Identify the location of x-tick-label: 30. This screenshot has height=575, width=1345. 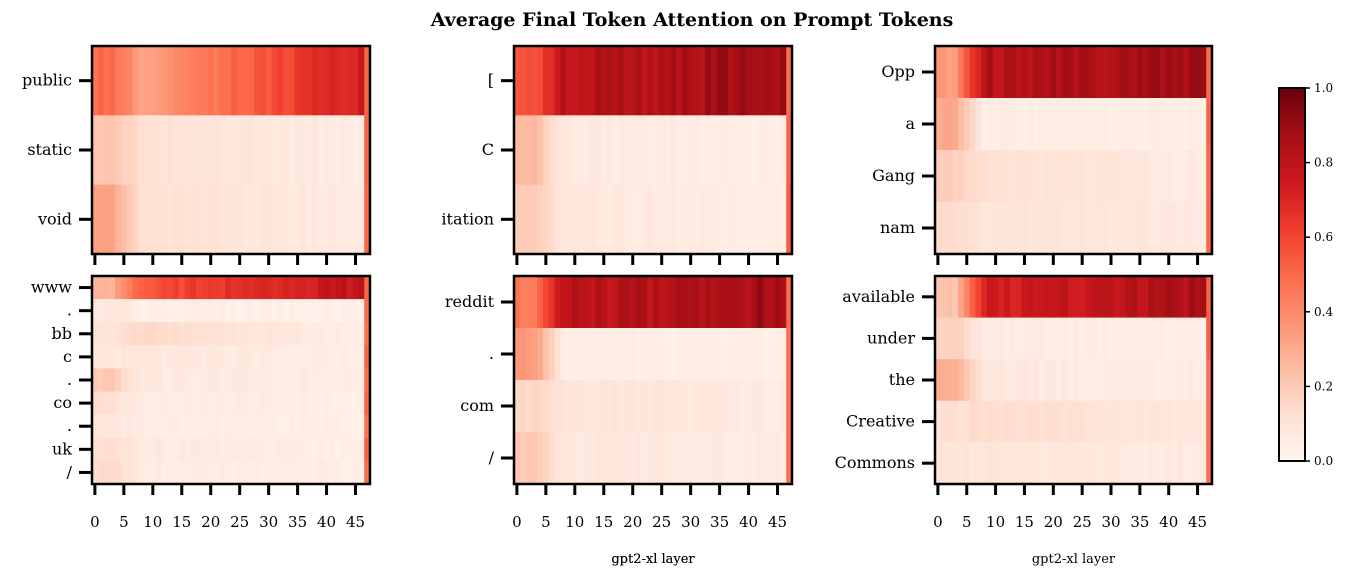
(268, 522).